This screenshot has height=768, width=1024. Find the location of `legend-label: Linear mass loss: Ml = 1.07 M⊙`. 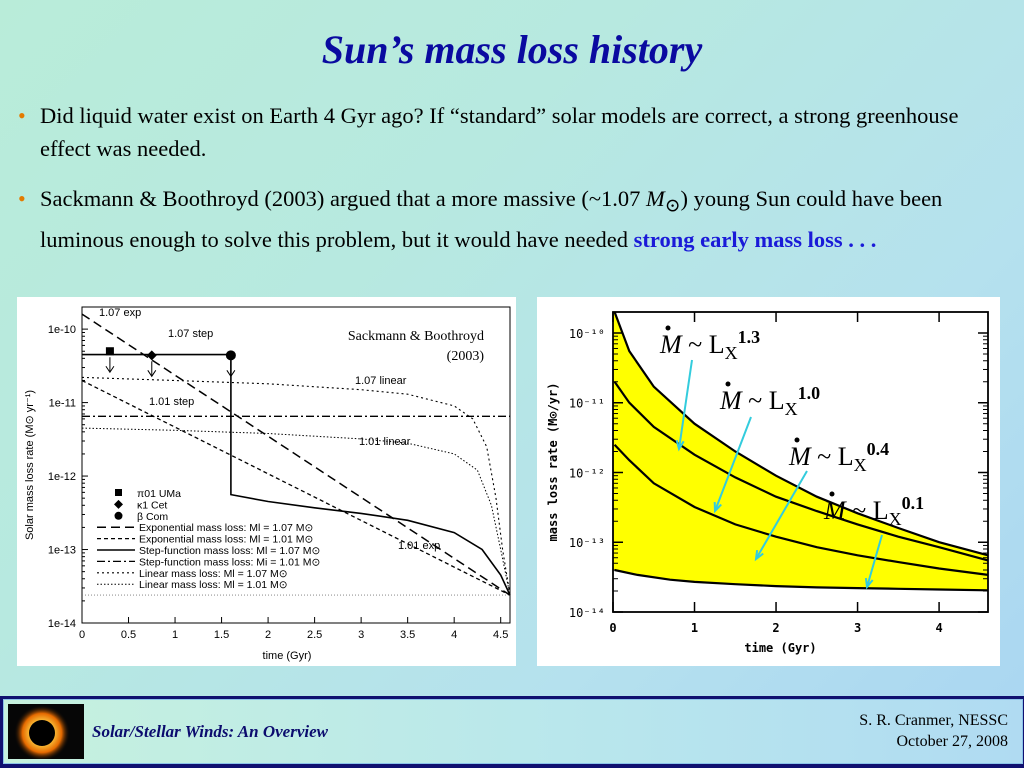

legend-label: Linear mass loss: Ml = 1.07 M⊙ is located at coordinates (213, 574).